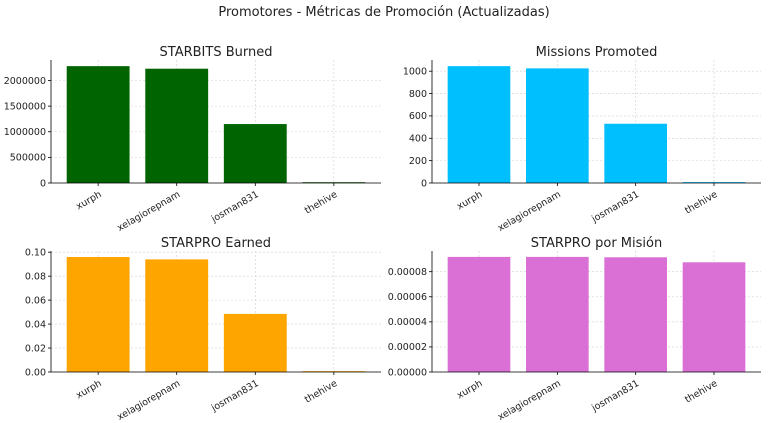 This screenshot has width=768, height=423. Describe the element at coordinates (25, 81) in the screenshot. I see `y-tick-label: 2000000` at that location.